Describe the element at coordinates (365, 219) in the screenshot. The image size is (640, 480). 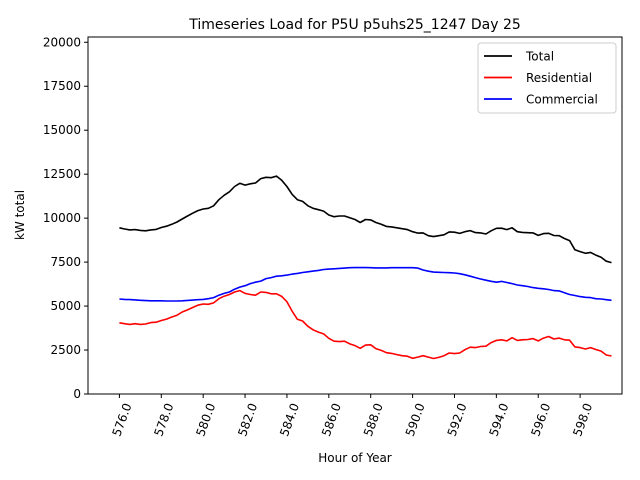
I see `series-line-total` at that location.